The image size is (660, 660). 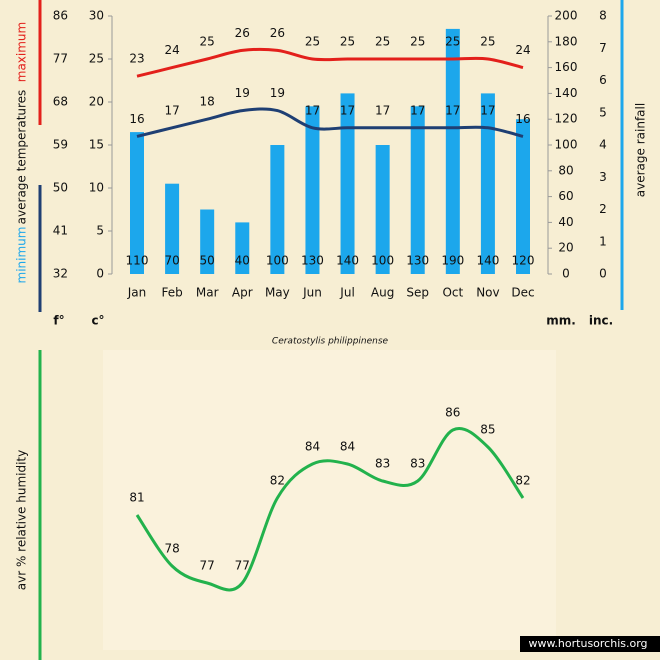 What do you see at coordinates (96, 102) in the screenshot?
I see `y-tick-label: 20` at bounding box center [96, 102].